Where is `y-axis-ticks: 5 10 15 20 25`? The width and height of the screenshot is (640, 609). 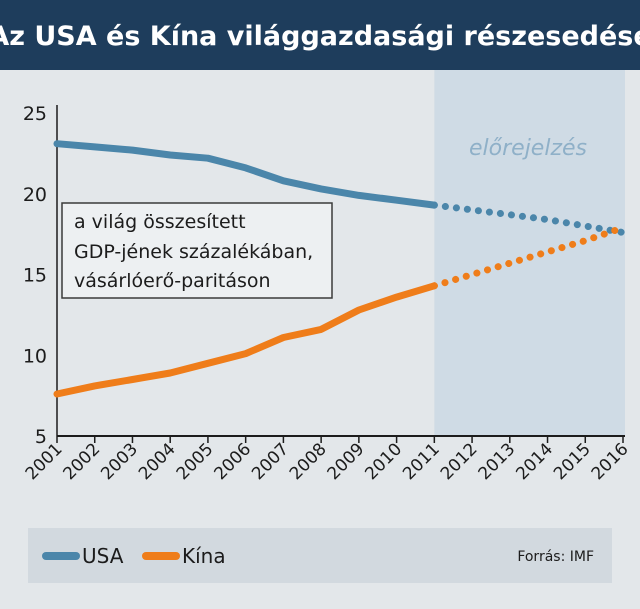 y-axis-ticks: 5 10 15 20 25 is located at coordinates (35, 275).